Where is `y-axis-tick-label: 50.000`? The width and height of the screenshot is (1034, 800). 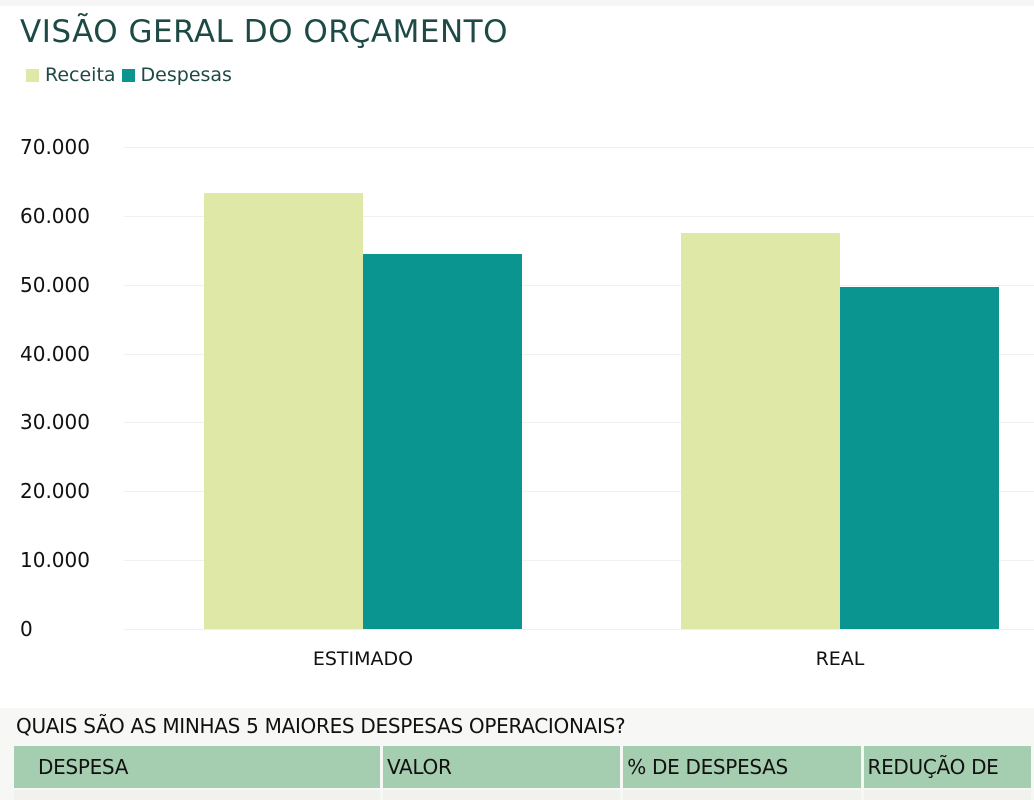
y-axis-tick-label: 50.000 is located at coordinates (55, 284).